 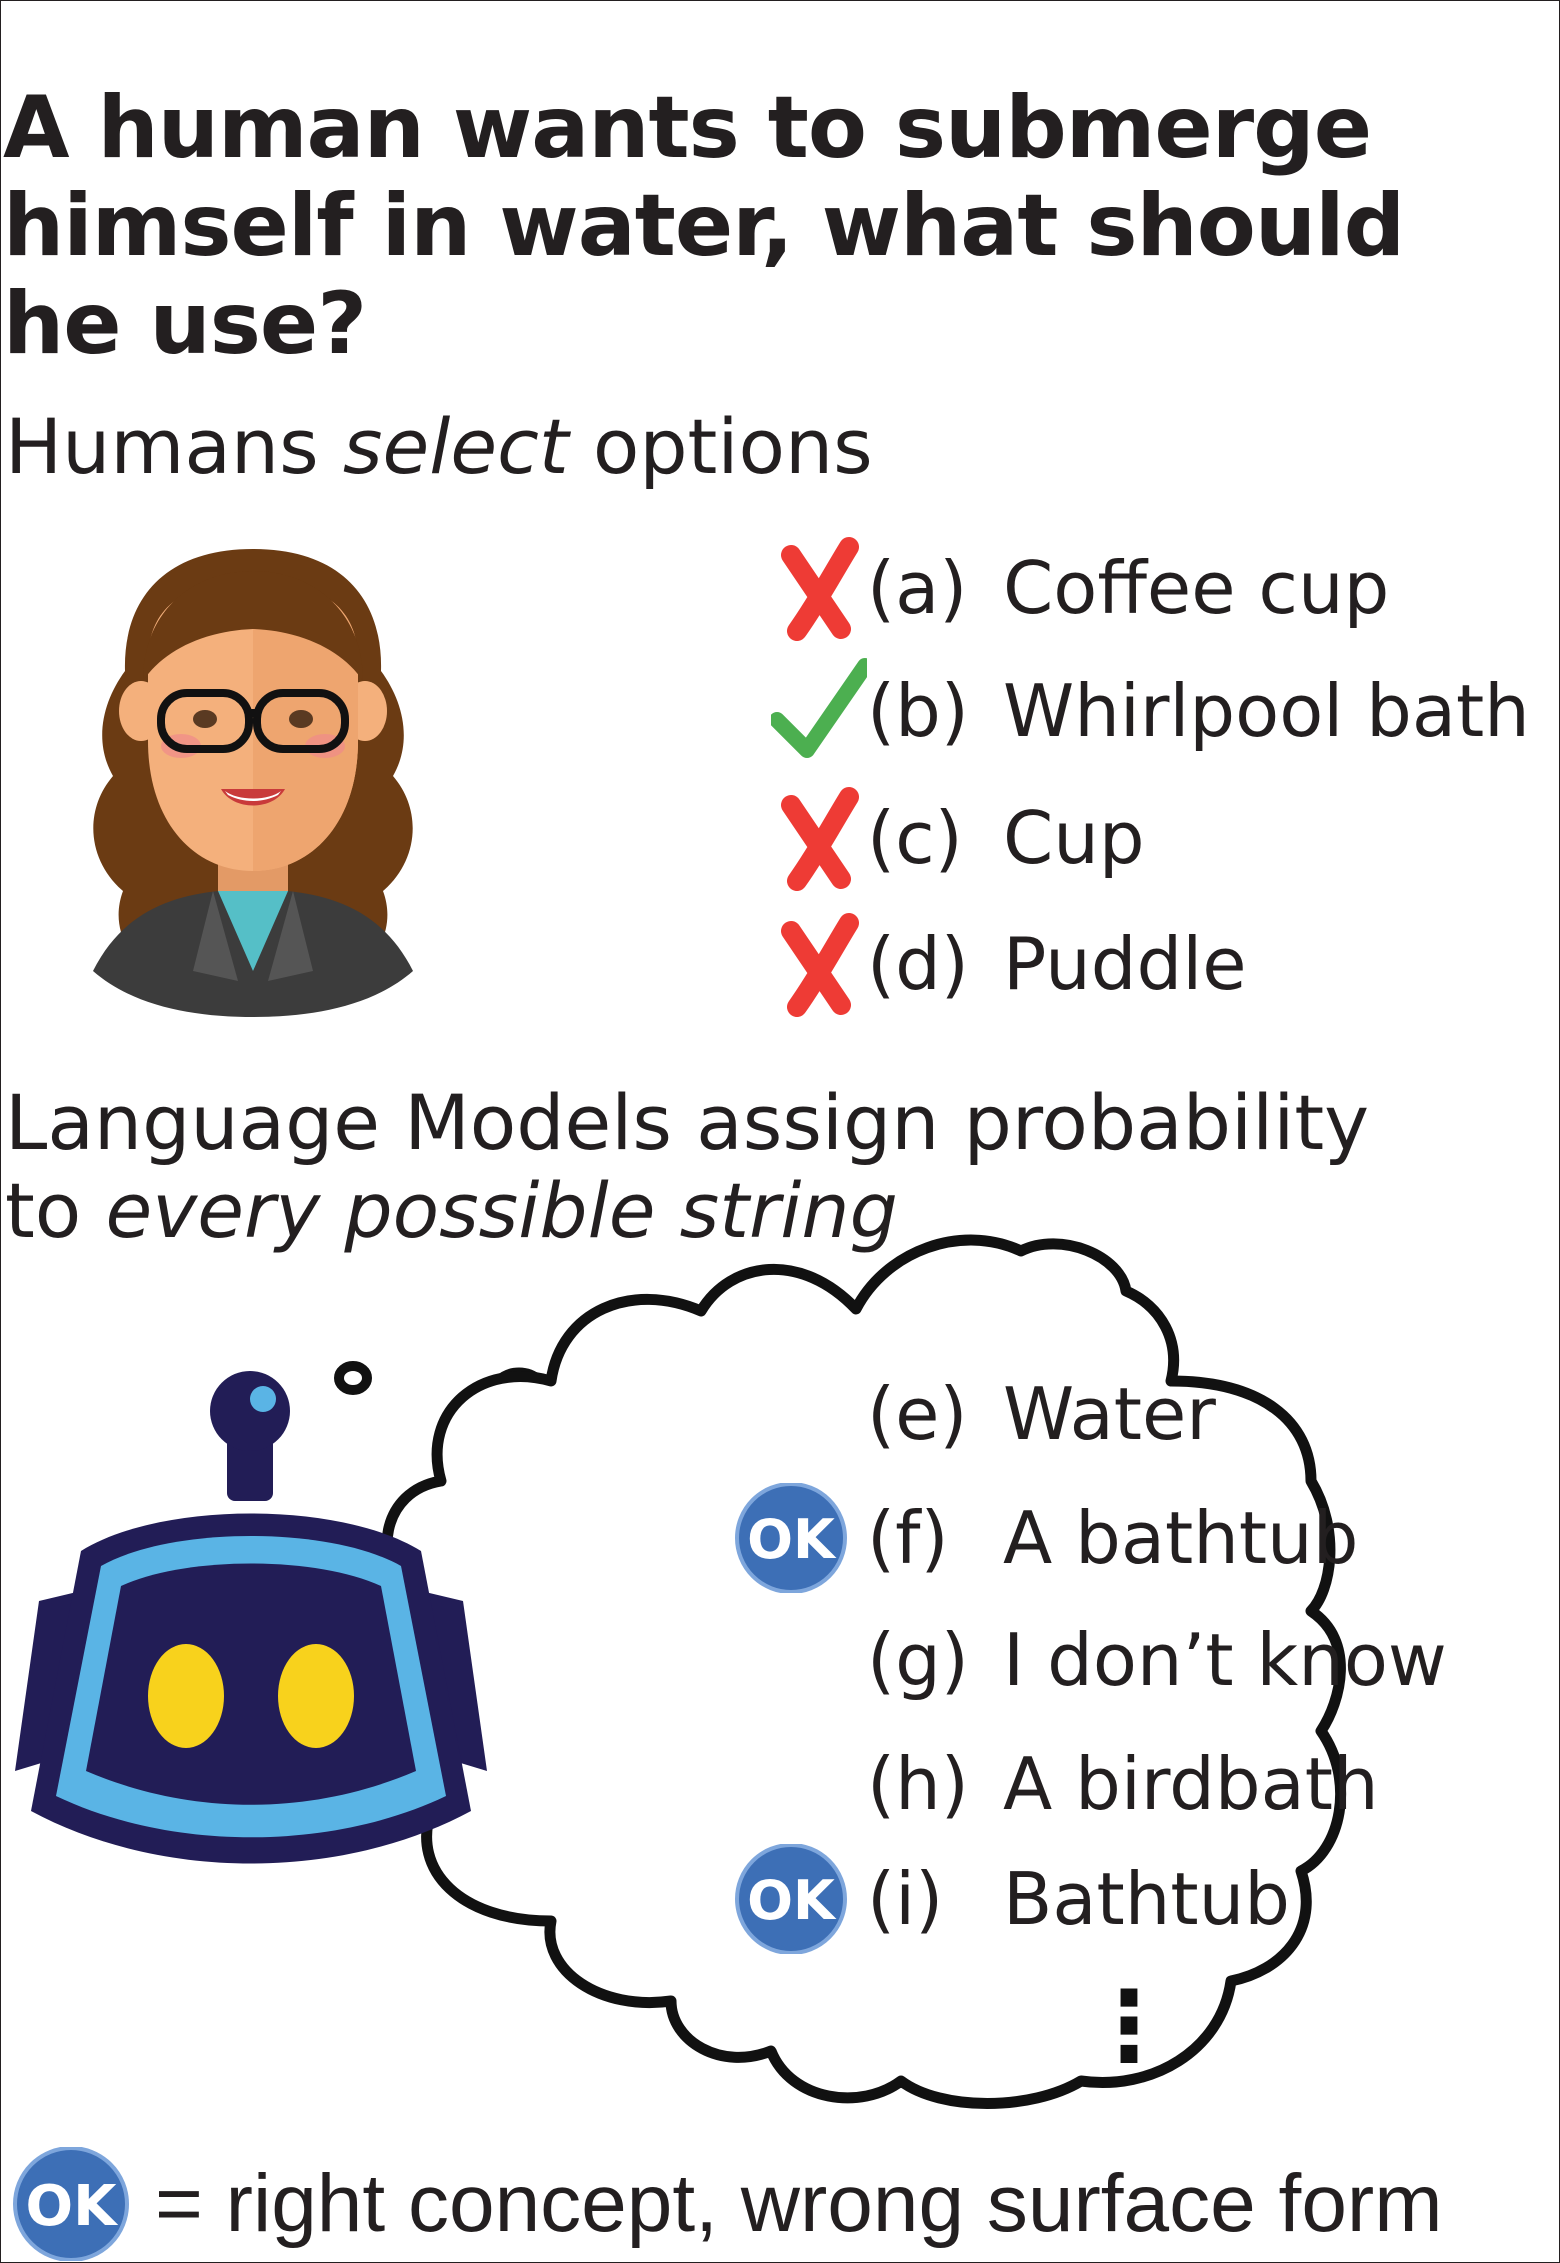 I want to click on option-c: (c) Cup, so click(x=958, y=838).